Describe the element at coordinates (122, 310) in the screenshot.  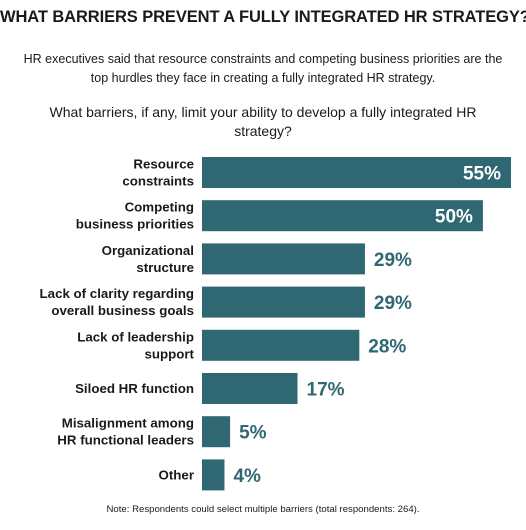
I see `category-label-3-line-1: overall business goals` at that location.